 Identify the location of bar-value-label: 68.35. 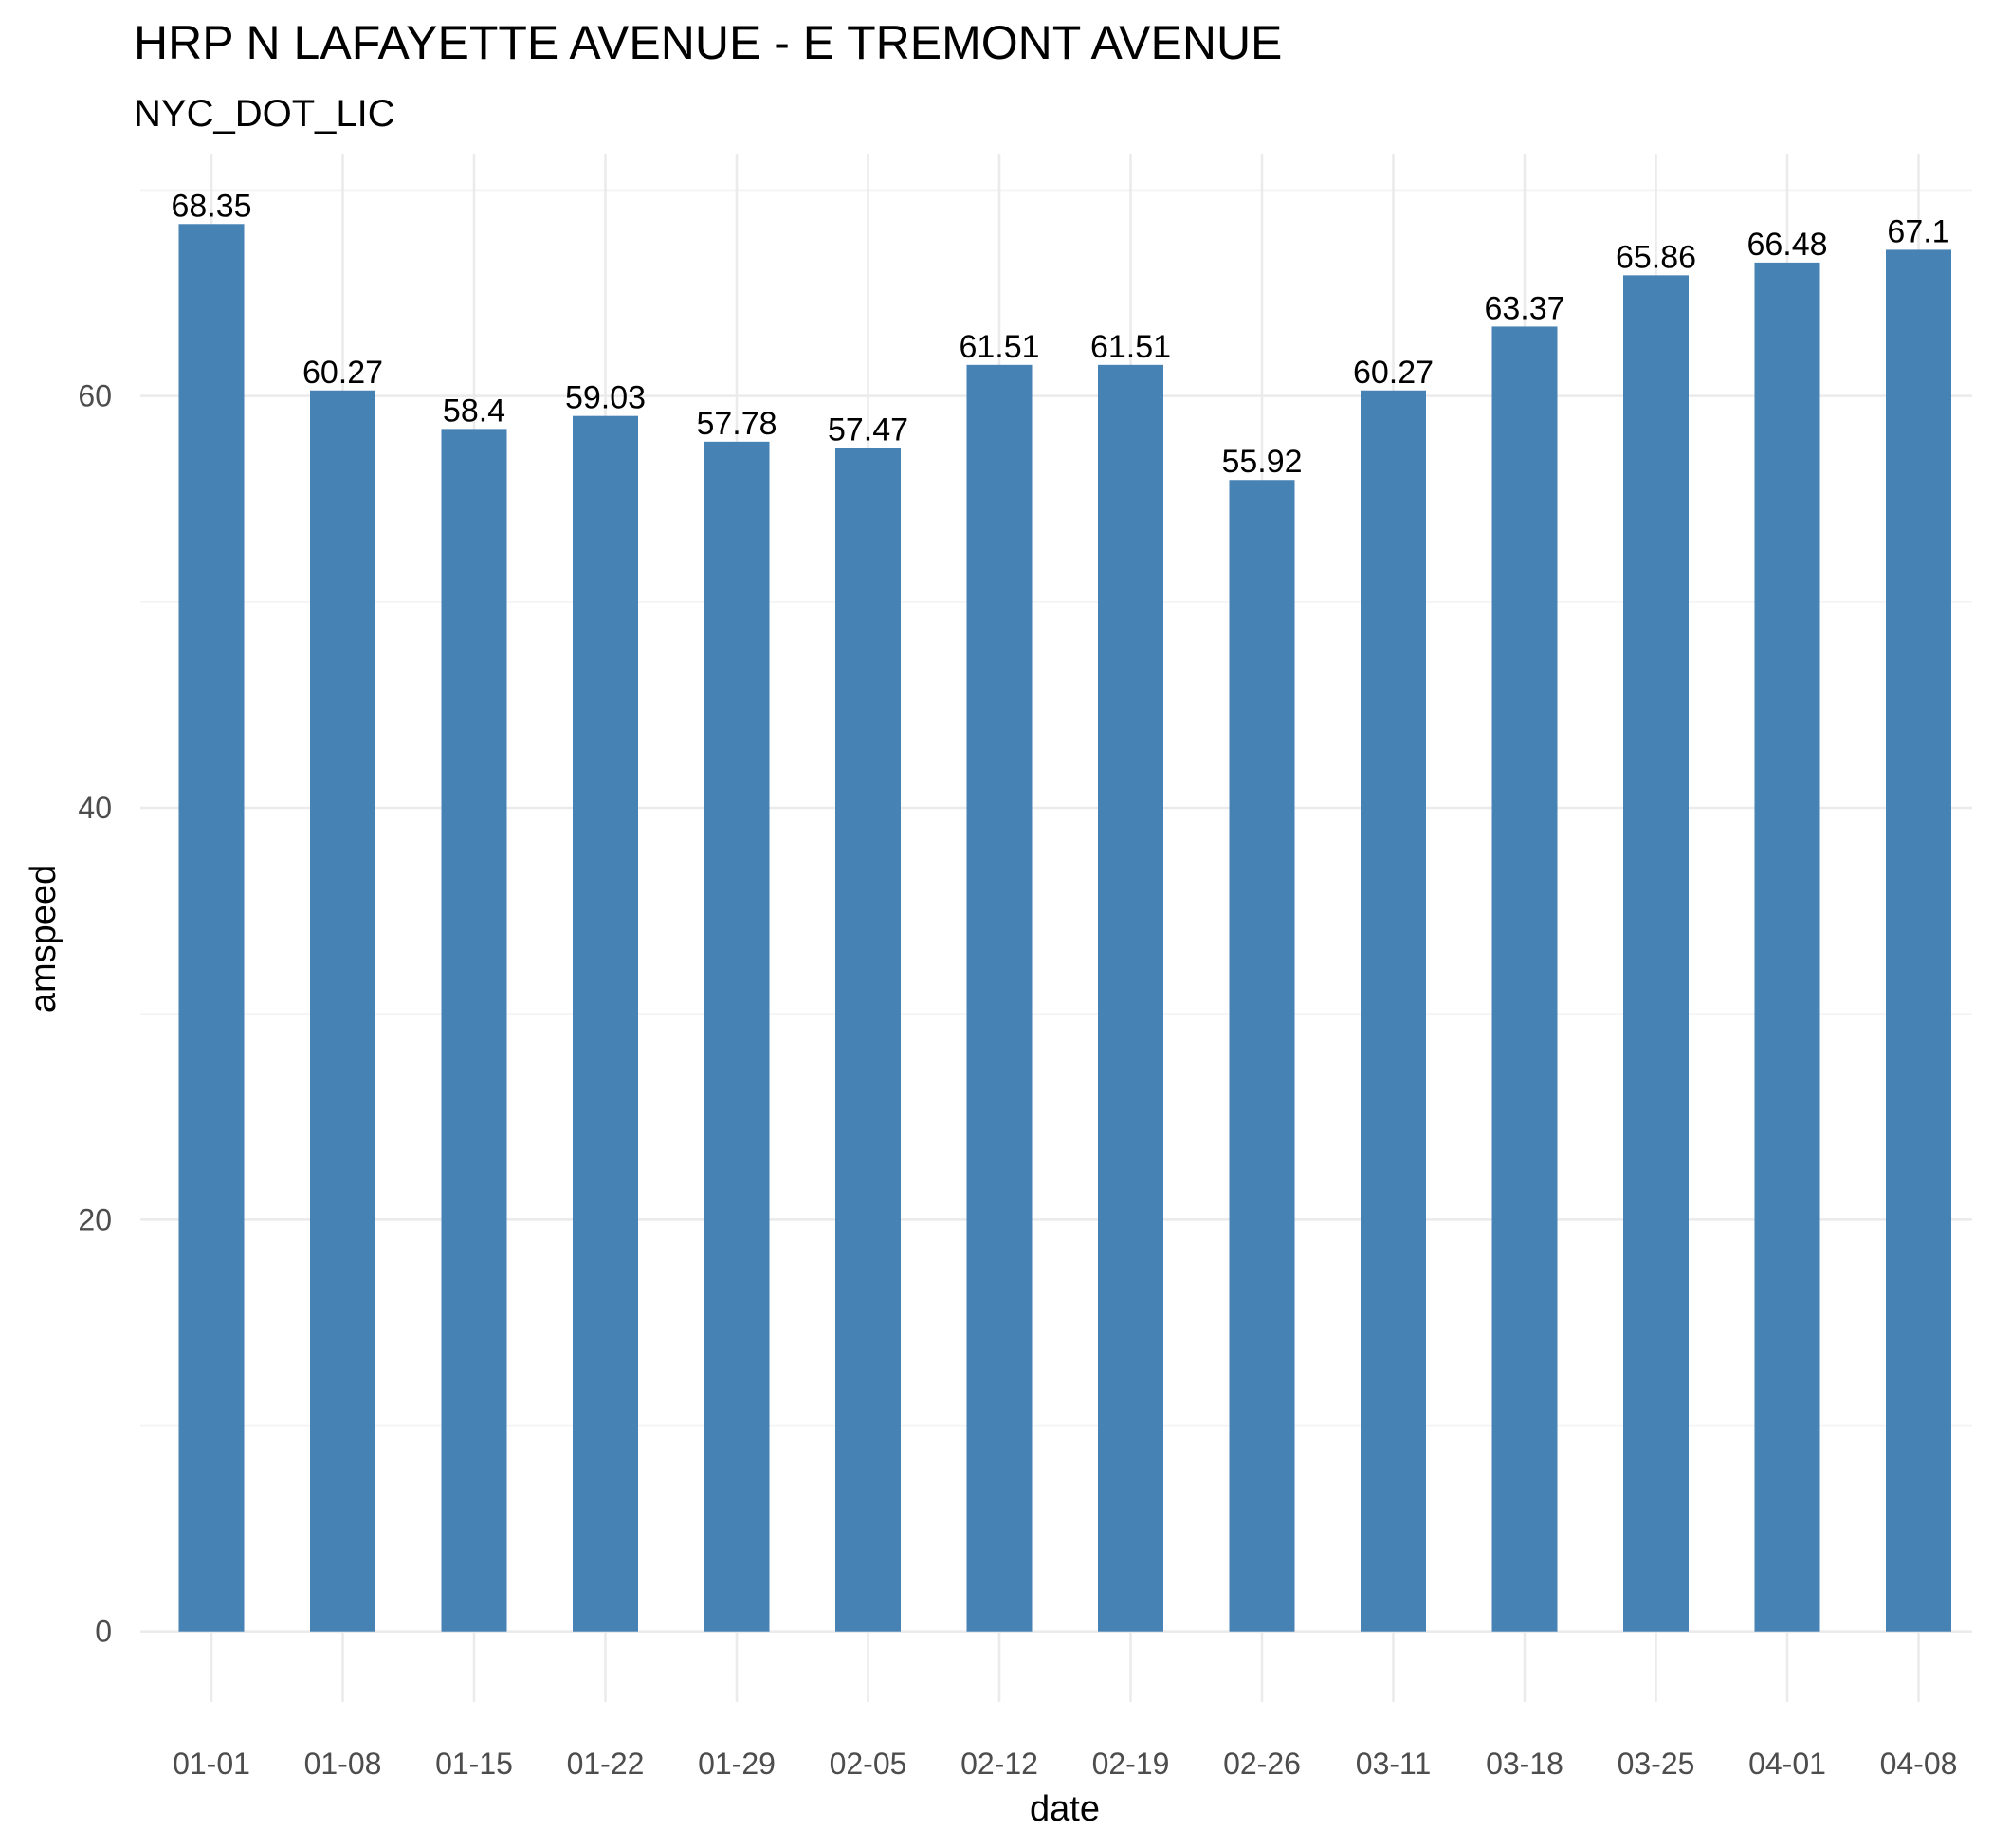
(211, 206).